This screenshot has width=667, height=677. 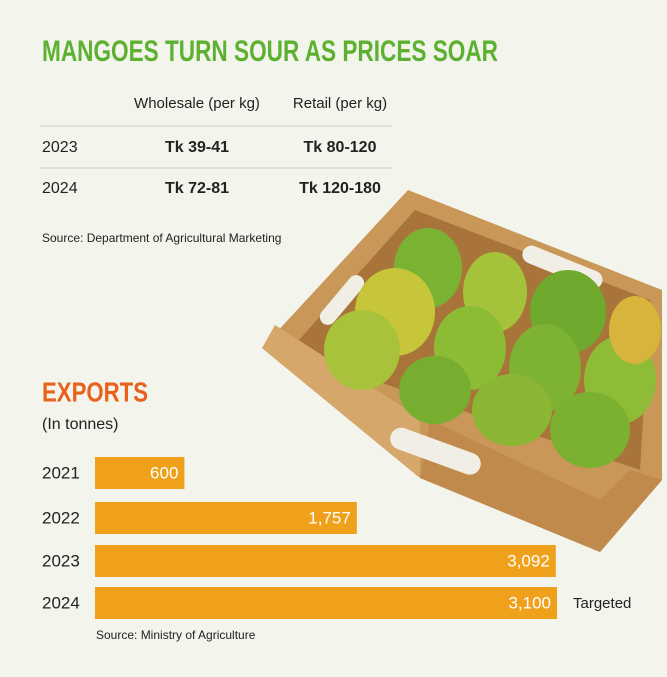 What do you see at coordinates (270, 51) in the screenshot?
I see `title: MANGOES TURN SOUR AS PRICES SOAR` at bounding box center [270, 51].